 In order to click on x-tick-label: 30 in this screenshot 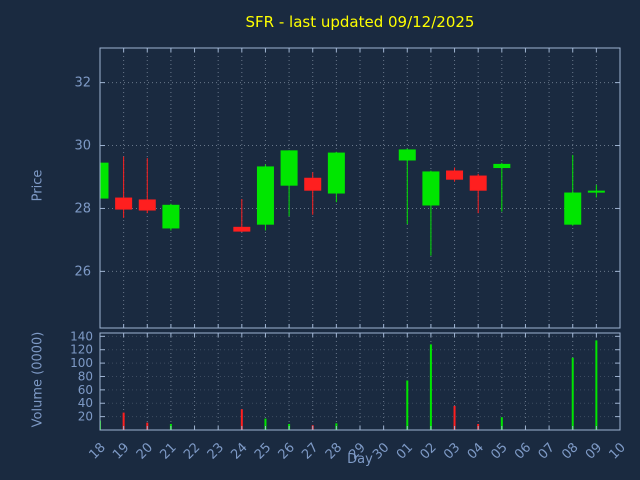, I will do `click(381, 451)`.